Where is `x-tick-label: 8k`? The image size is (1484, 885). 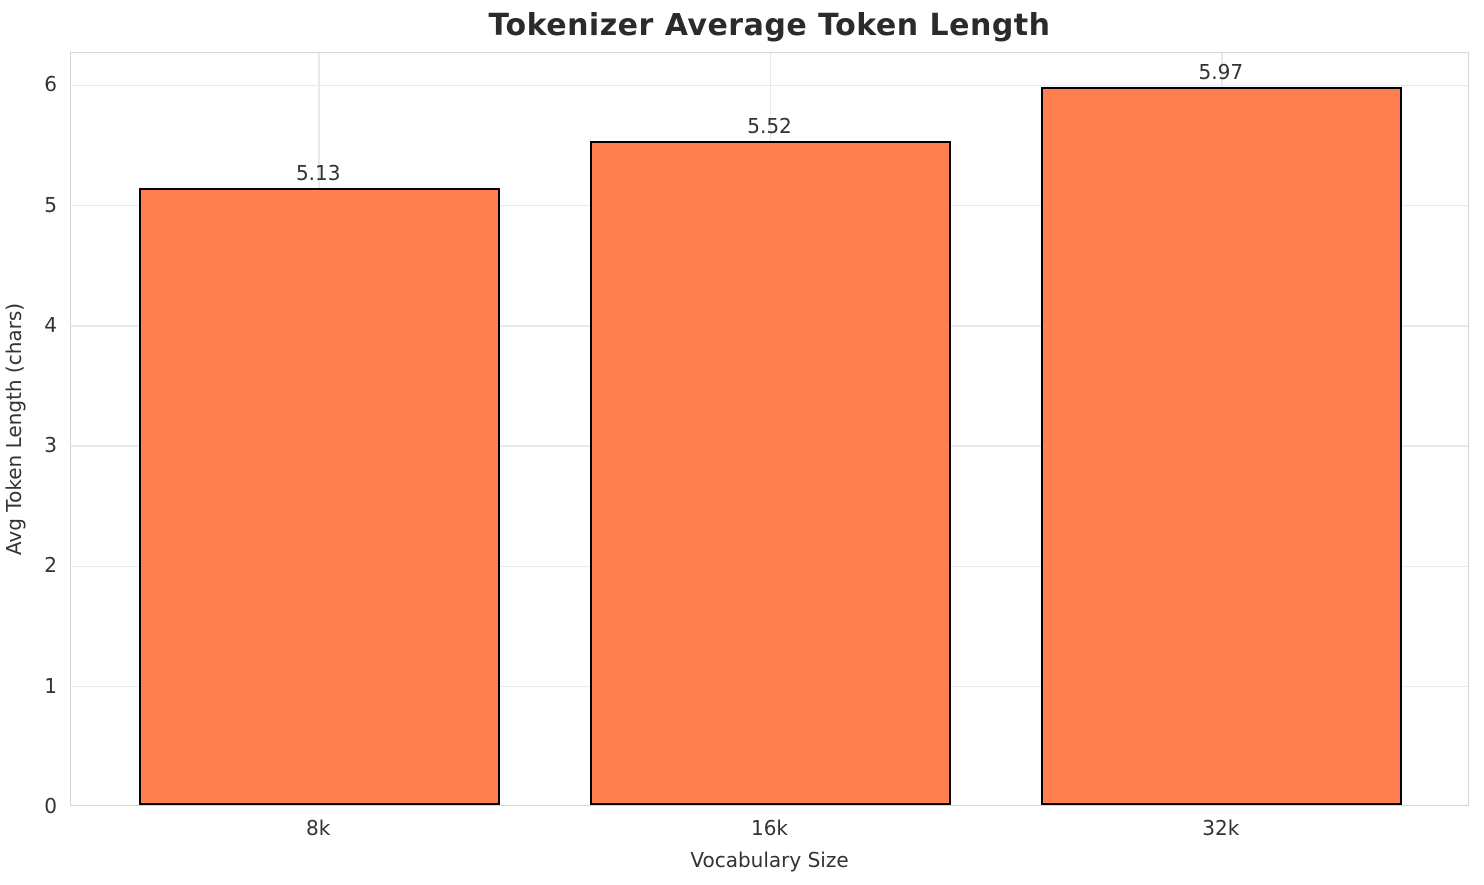 x-tick-label: 8k is located at coordinates (318, 828).